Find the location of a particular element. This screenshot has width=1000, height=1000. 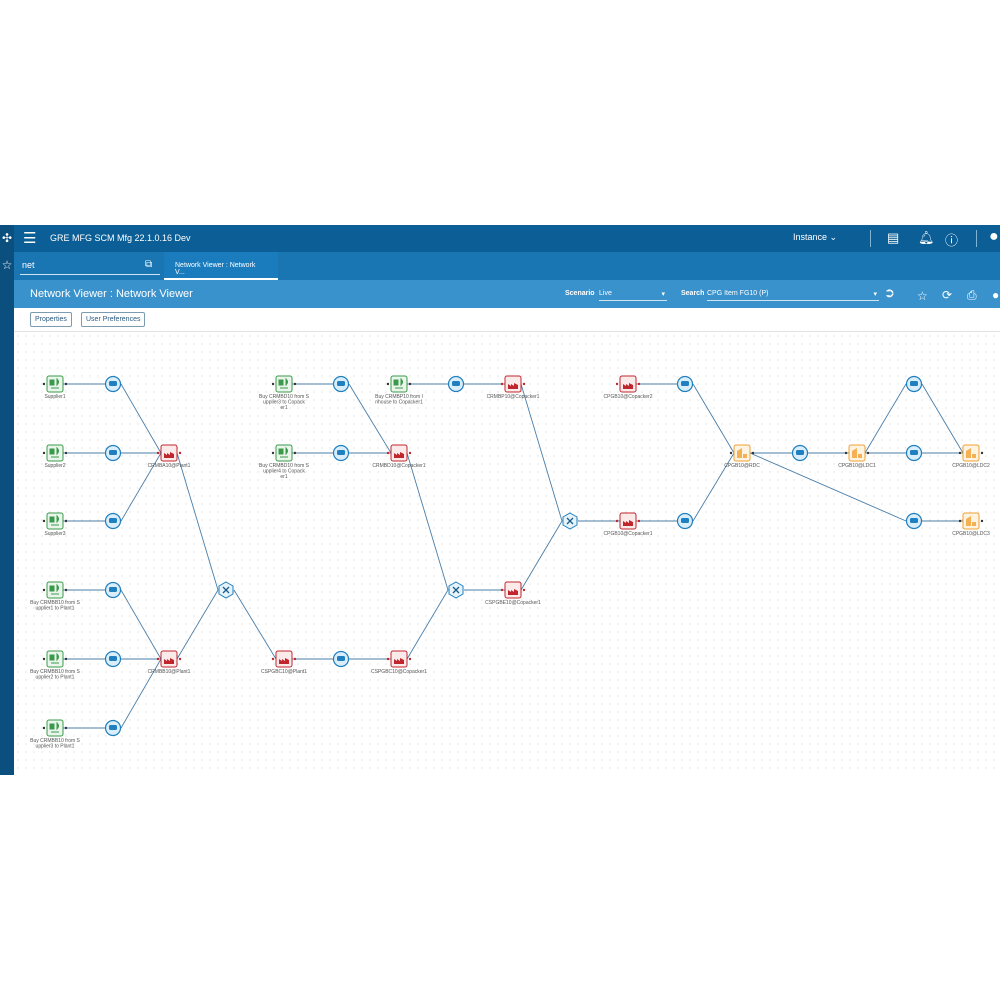

edge-c2-m2 is located at coordinates (427, 624).